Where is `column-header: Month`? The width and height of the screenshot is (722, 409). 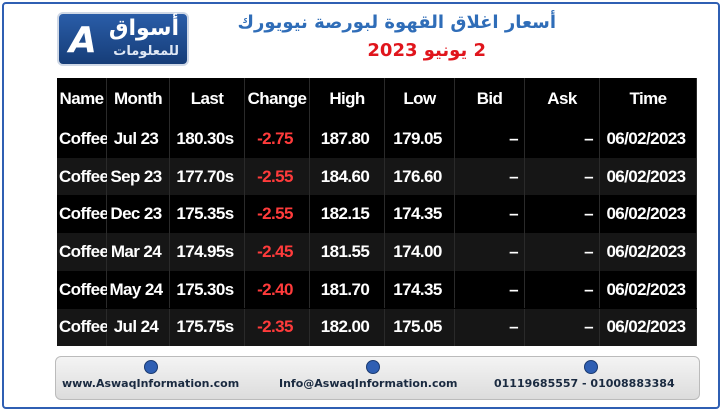
column-header: Month is located at coordinates (138, 99).